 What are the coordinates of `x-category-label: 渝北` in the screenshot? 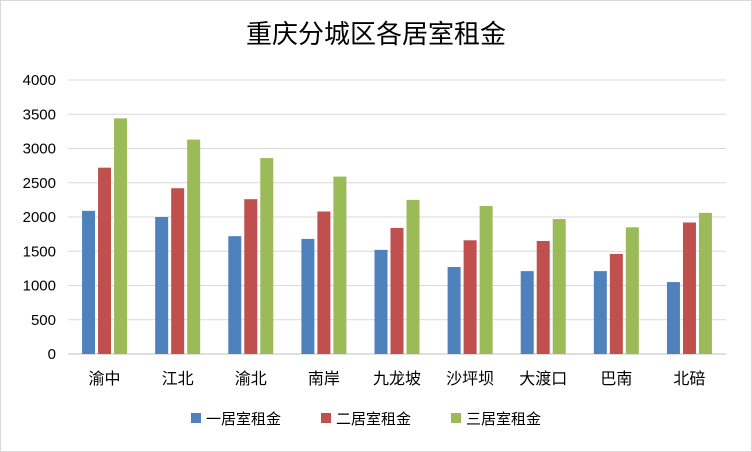 It's located at (251, 378).